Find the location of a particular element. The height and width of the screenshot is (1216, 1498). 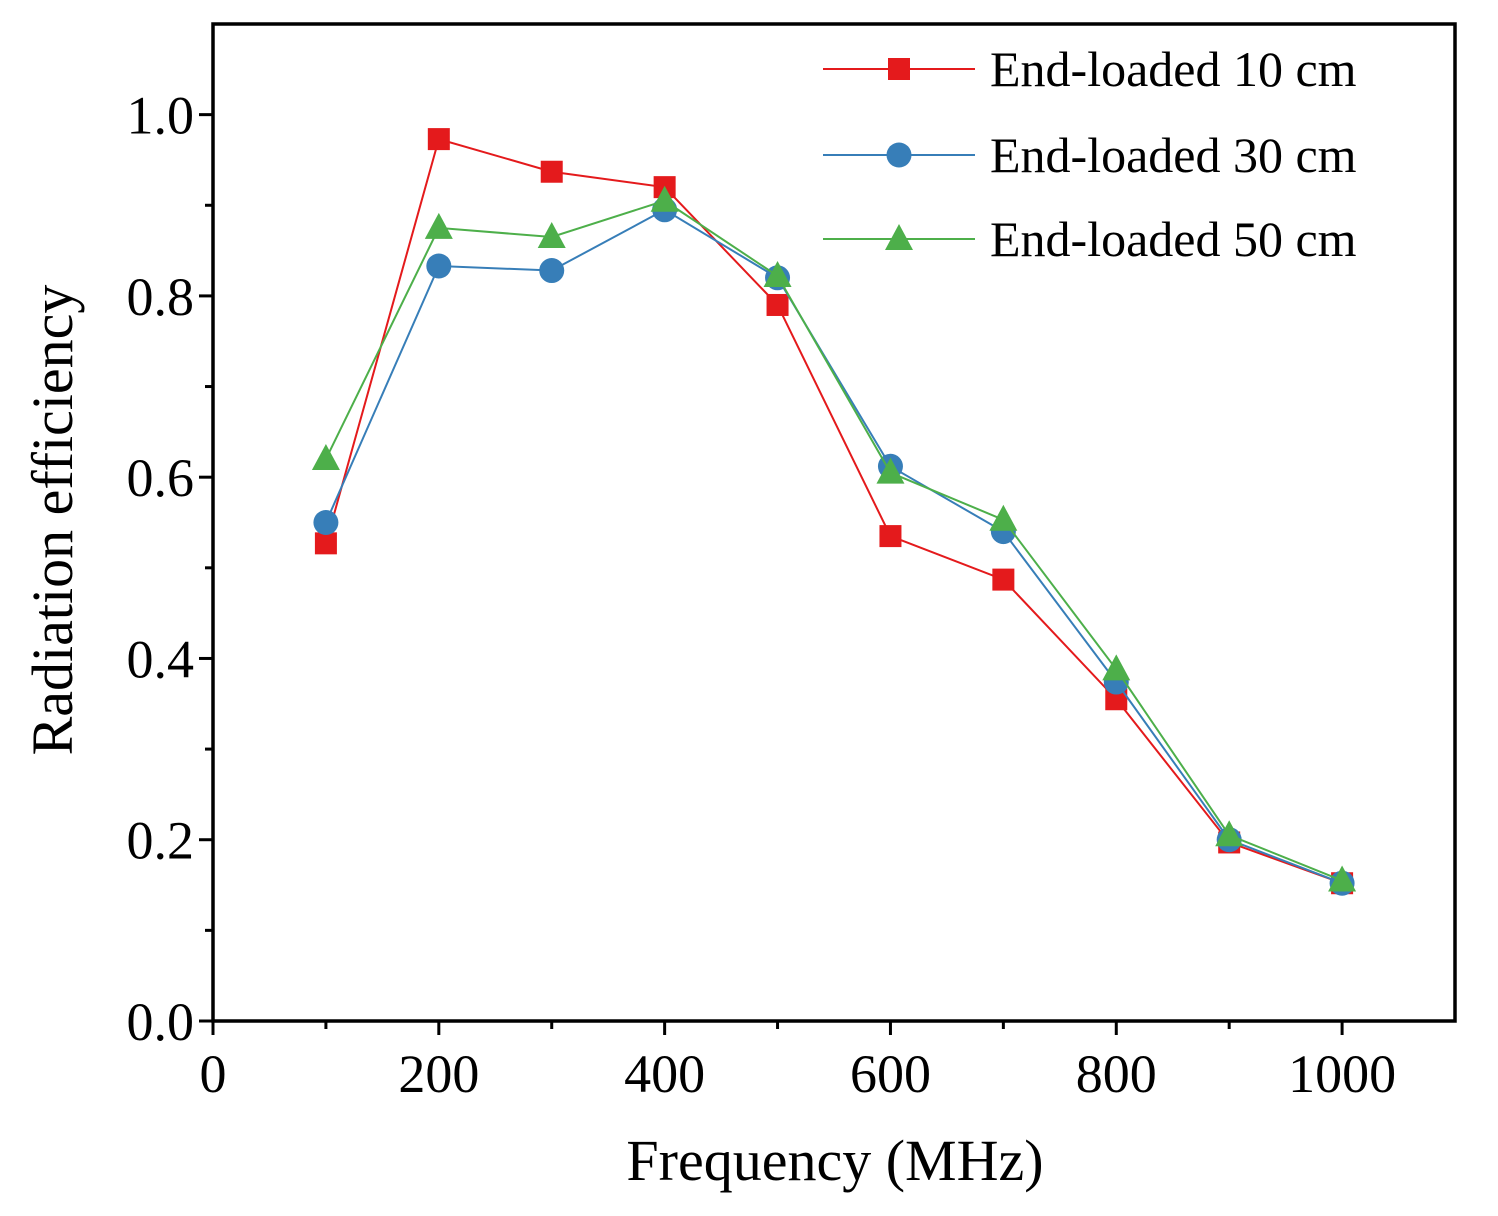

x-tick-label: 200 is located at coordinates (438, 1074).